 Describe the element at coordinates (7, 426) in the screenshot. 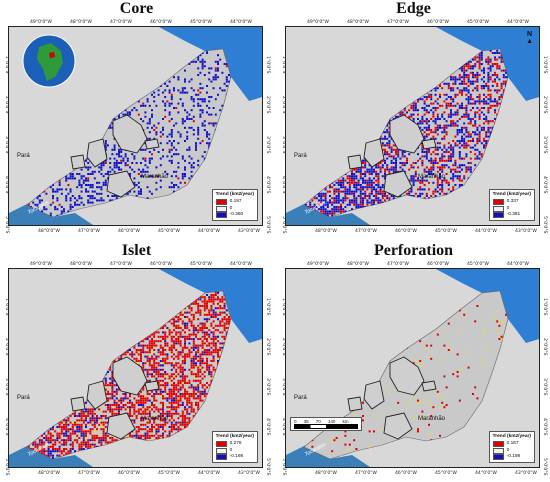

I see `latitude-tick-left: 4°0'0"S` at that location.